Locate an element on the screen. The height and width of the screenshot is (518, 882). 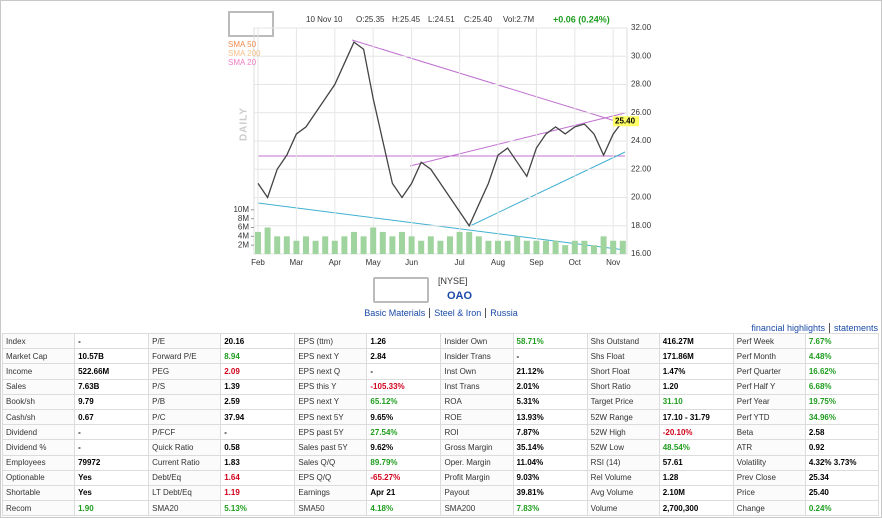
cell-label: EPS Q/Q is located at coordinates (331, 477).